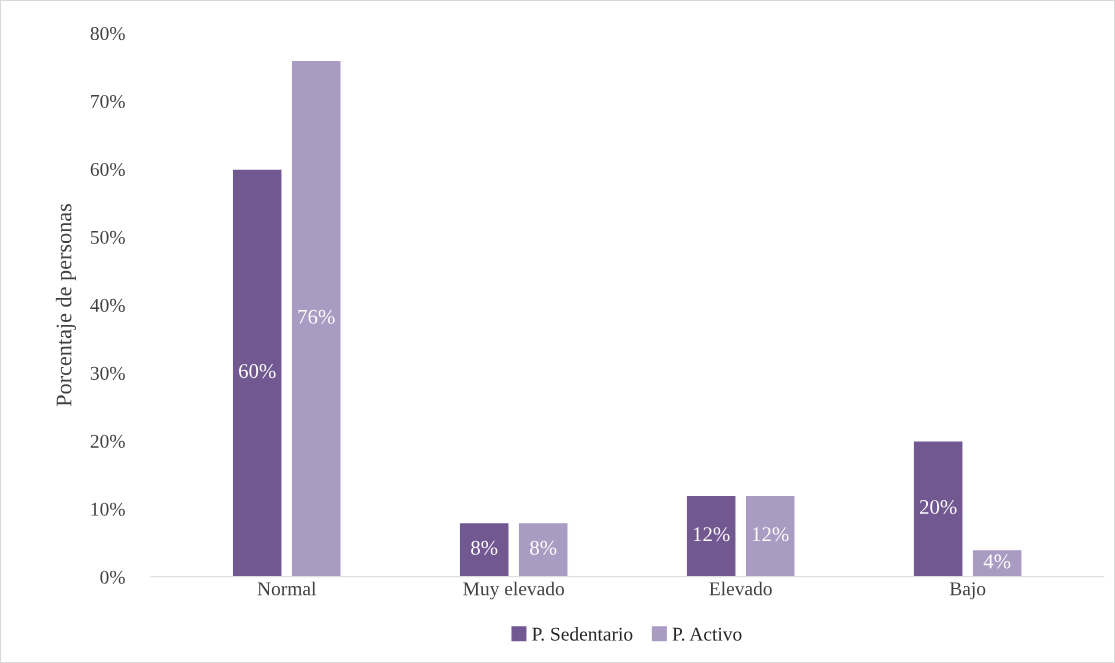 Image resolution: width=1115 pixels, height=663 pixels. I want to click on y-tick-label: 70%, so click(108, 101).